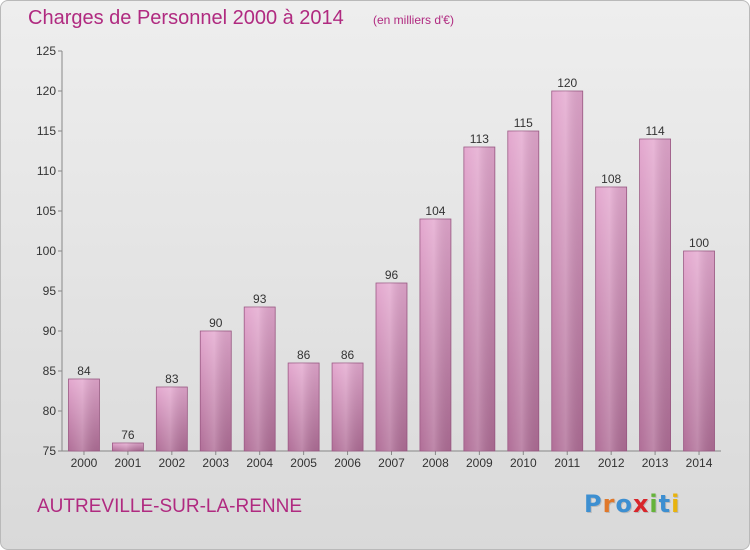  Describe the element at coordinates (479, 463) in the screenshot. I see `x-tick-label: 2009` at that location.